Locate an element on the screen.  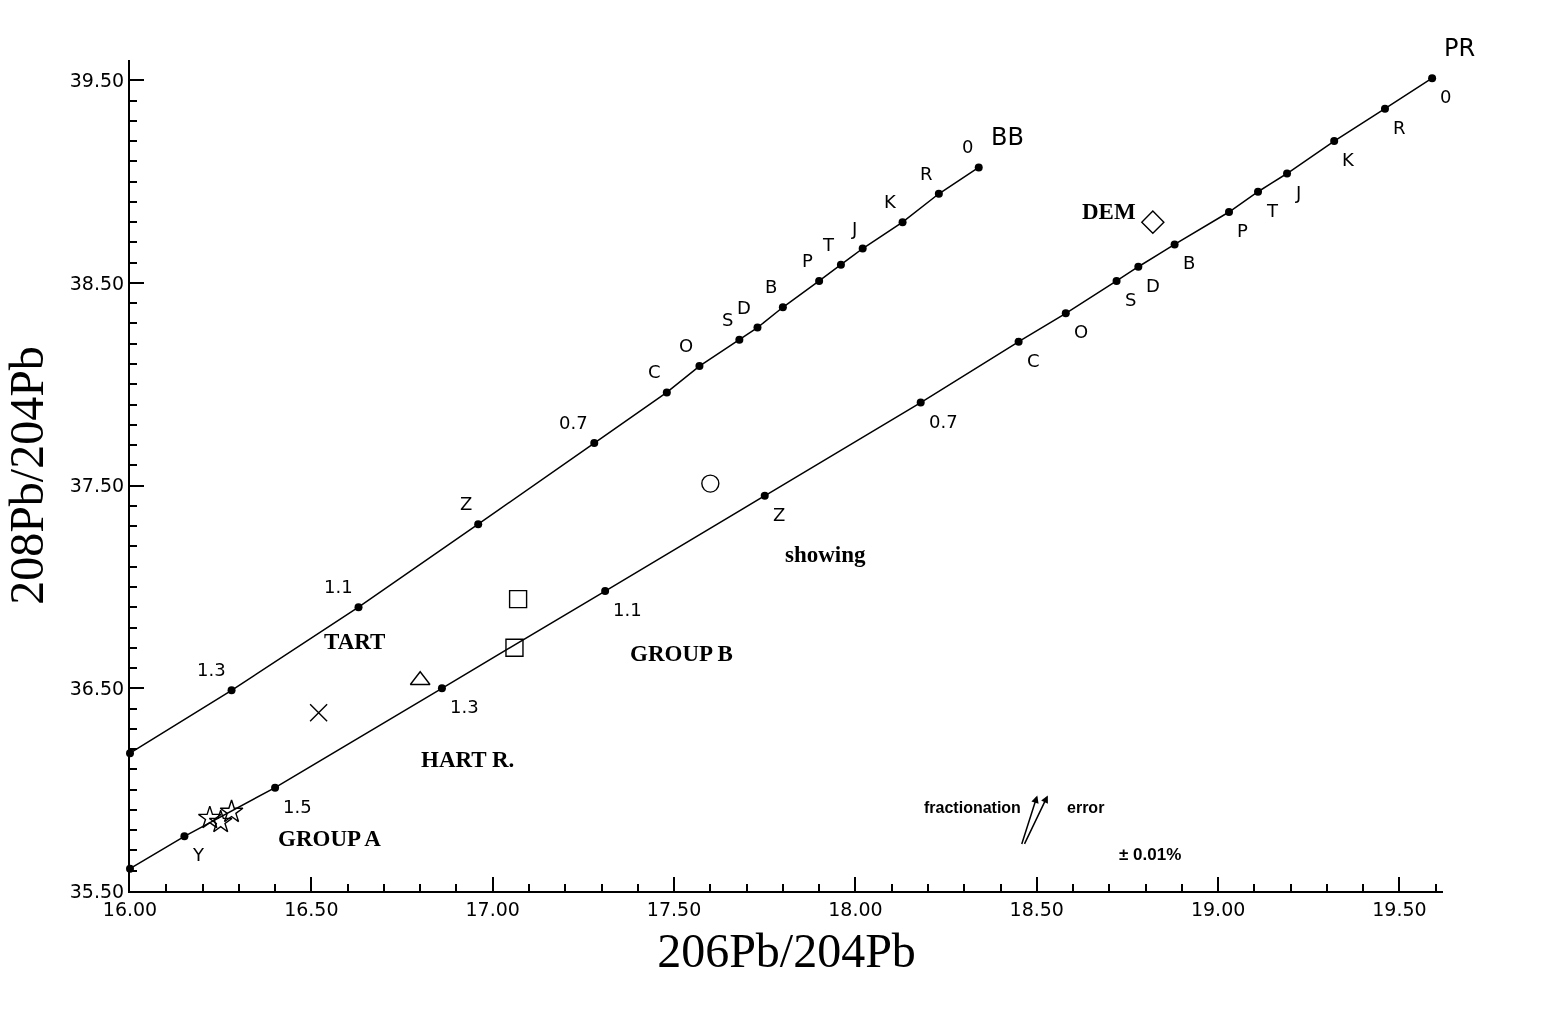
x-tick-label: 18.50 is located at coordinates (1036, 908).